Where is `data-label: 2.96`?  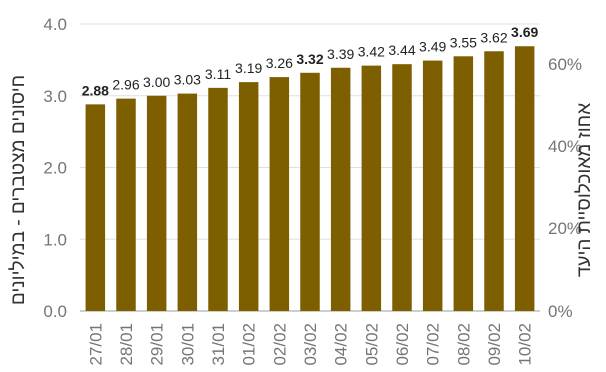
data-label: 2.96 is located at coordinates (125, 85).